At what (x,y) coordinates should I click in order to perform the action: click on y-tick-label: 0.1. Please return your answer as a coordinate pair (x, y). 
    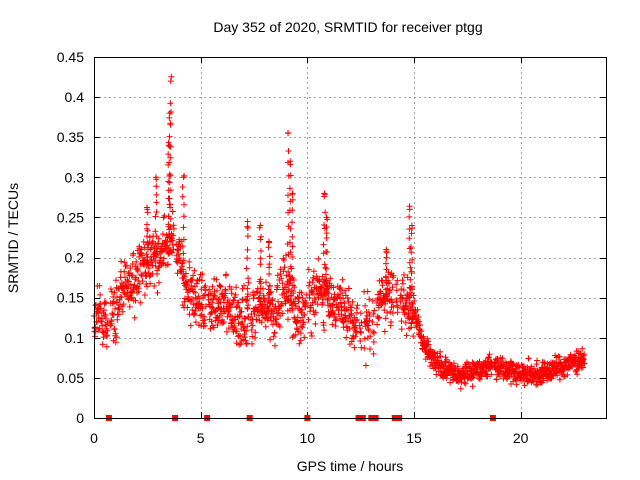
    Looking at the image, I should click on (75, 338).